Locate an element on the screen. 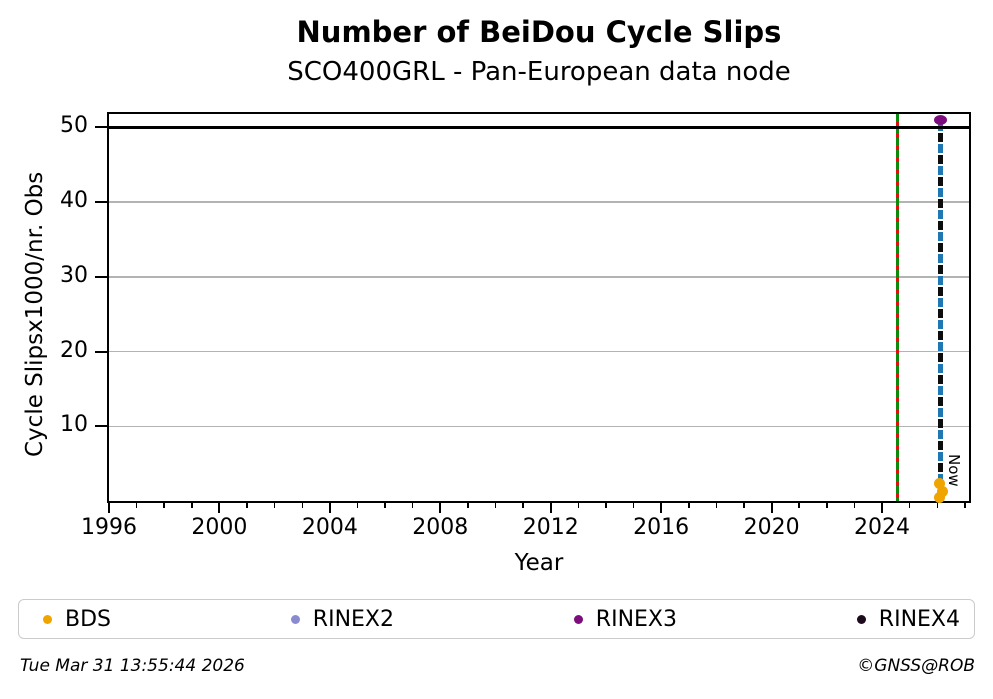 The image size is (993, 699). x-tick-label: 2020 is located at coordinates (771, 527).